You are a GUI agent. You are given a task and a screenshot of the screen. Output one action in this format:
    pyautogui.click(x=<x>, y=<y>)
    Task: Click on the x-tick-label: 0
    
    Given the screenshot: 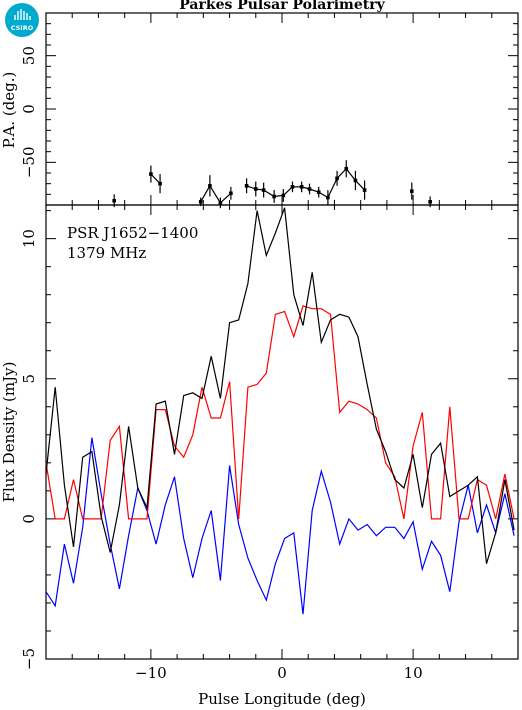 What is the action you would take?
    pyautogui.click(x=282, y=673)
    